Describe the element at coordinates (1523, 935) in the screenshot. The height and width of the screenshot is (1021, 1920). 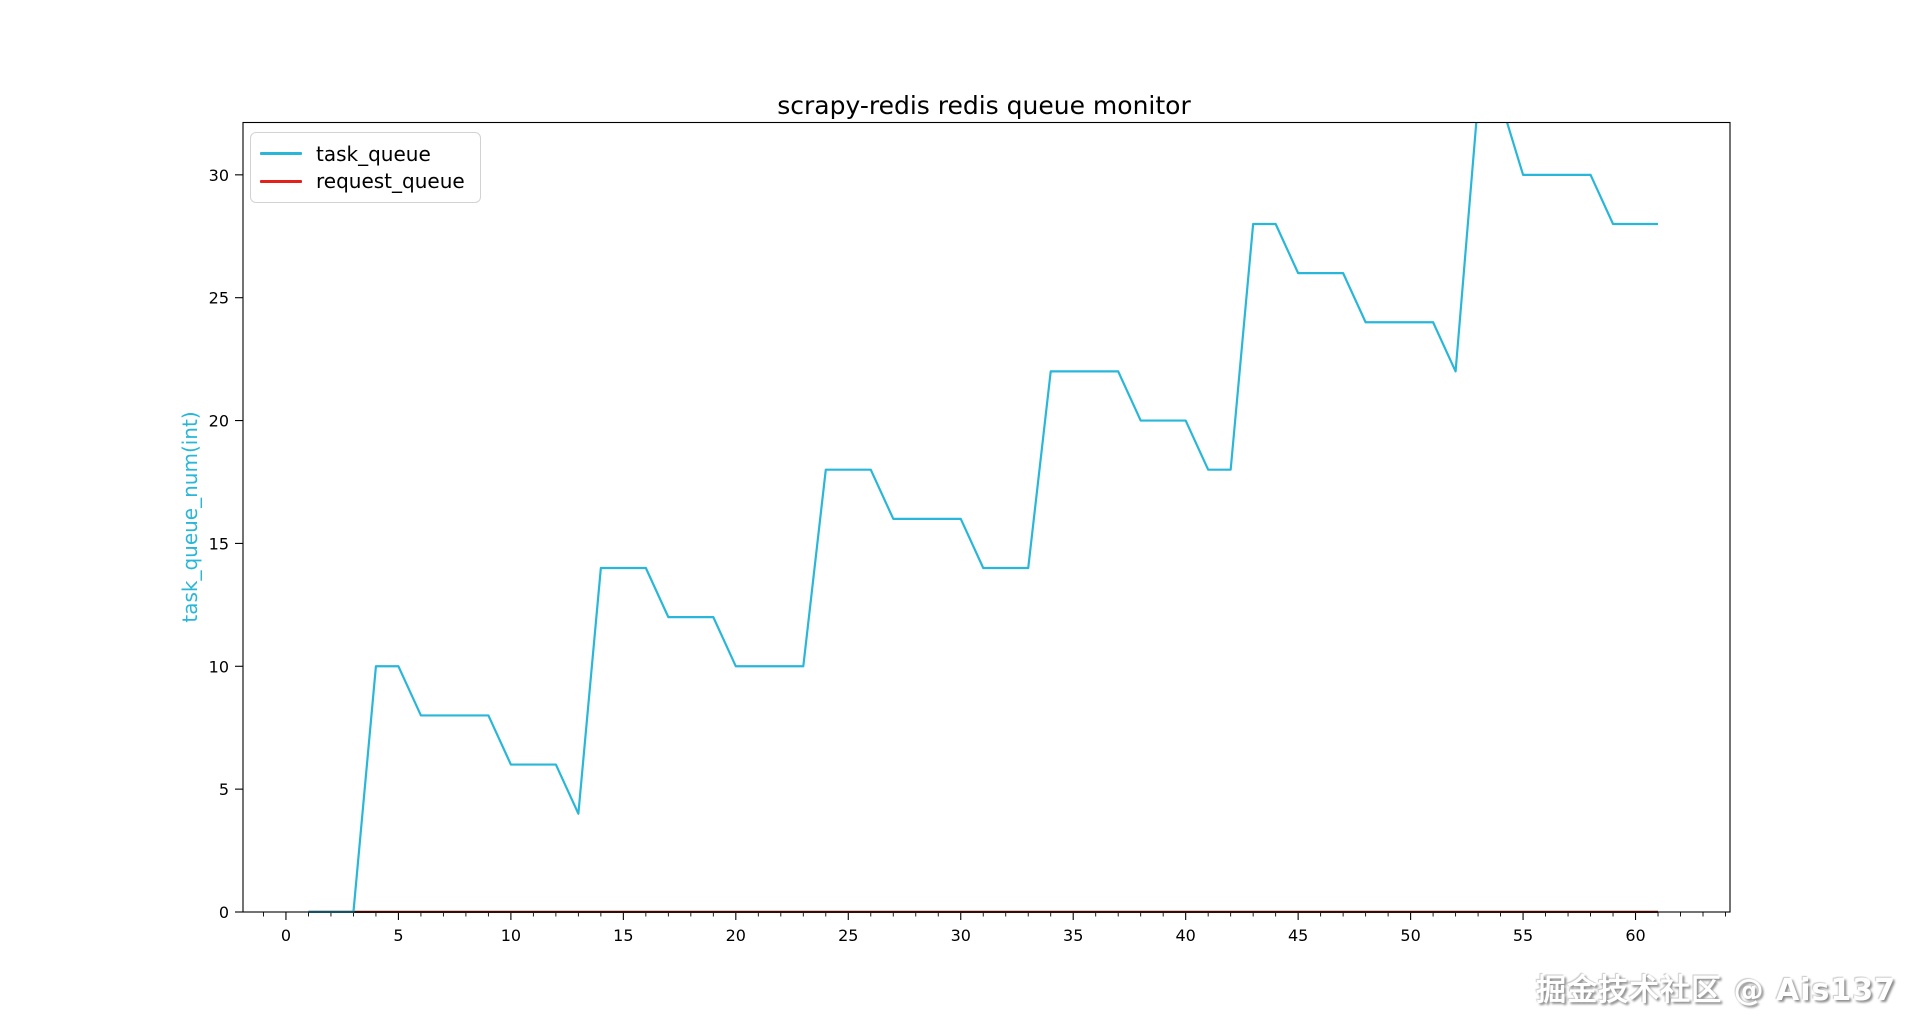
I see `x-axis-tick-label: 55` at that location.